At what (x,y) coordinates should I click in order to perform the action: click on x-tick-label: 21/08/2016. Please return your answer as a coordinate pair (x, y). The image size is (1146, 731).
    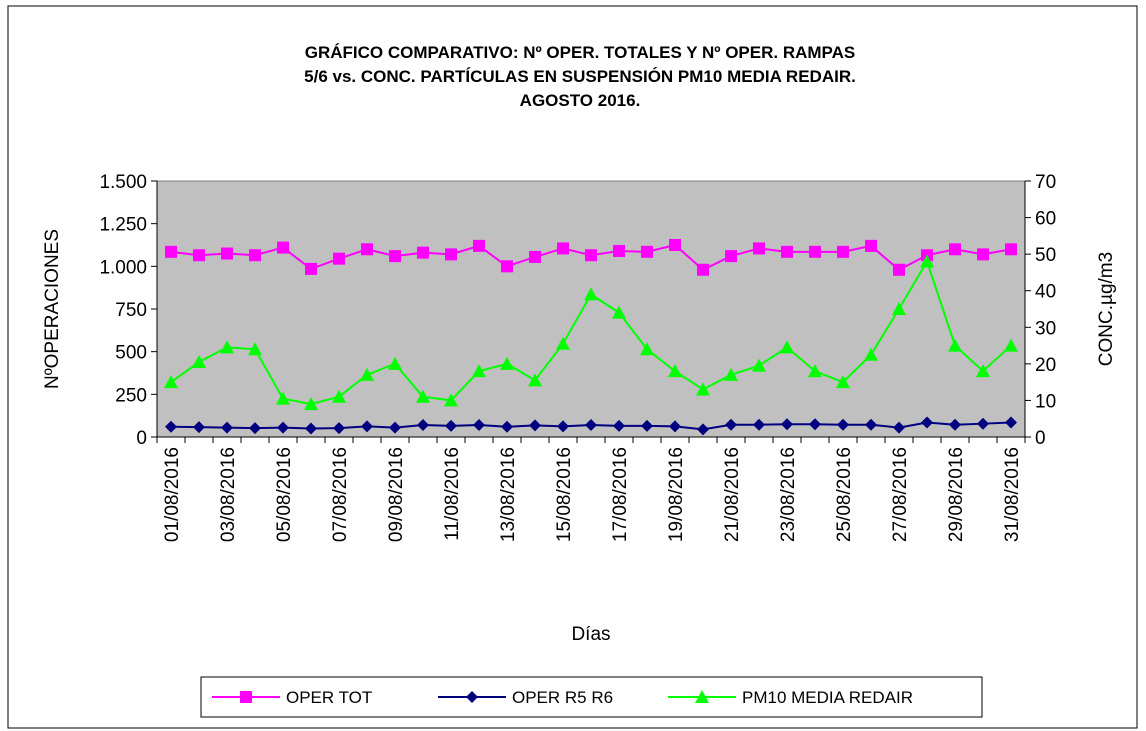
    Looking at the image, I should click on (732, 494).